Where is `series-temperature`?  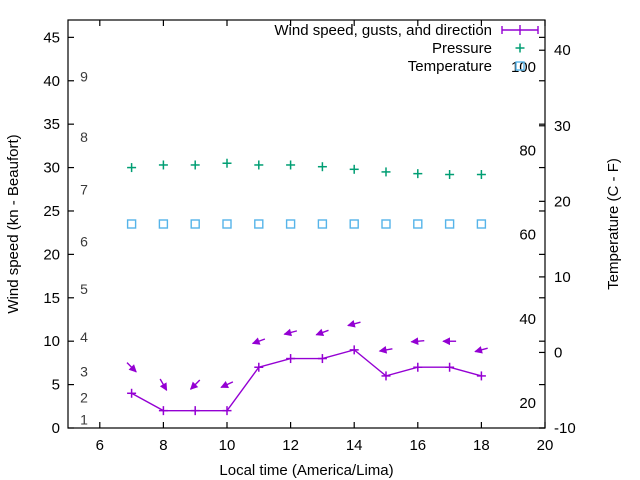 series-temperature is located at coordinates (306, 224).